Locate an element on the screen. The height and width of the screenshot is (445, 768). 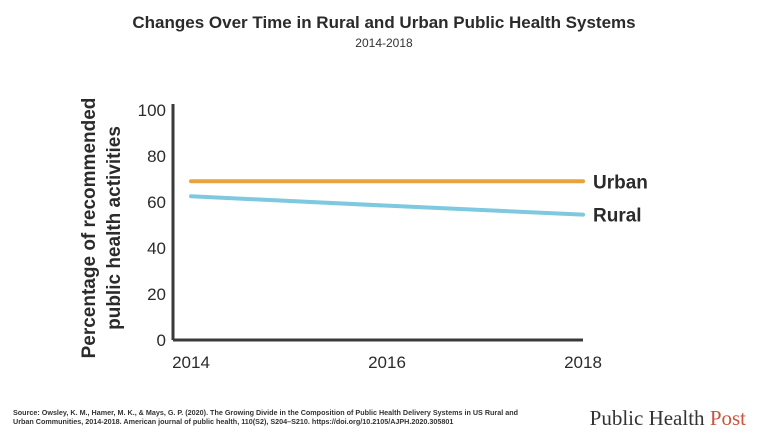
x-tick-label: 2014 is located at coordinates (191, 362).